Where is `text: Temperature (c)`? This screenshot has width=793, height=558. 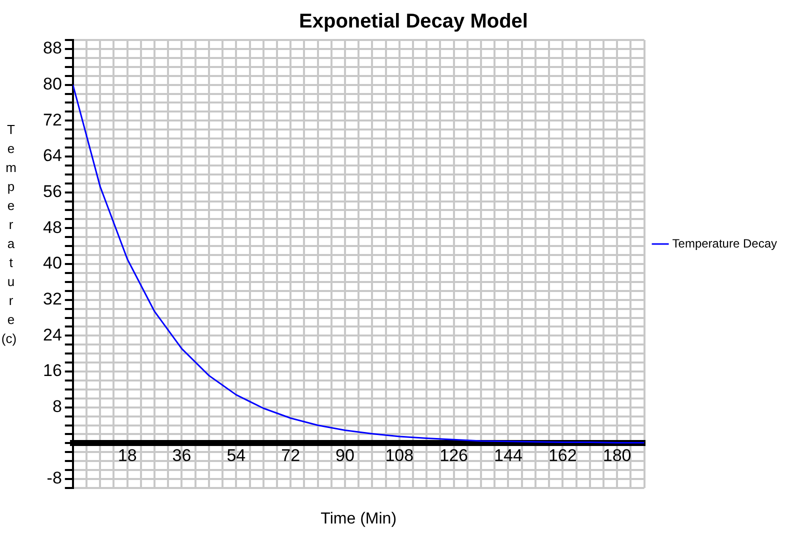 text: Temperature (c) is located at coordinates (9, 234).